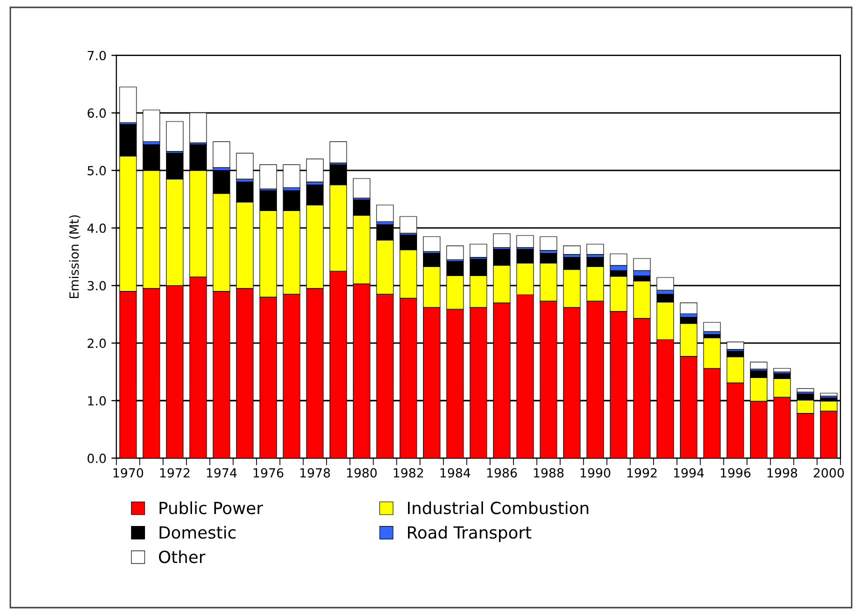  Describe the element at coordinates (97, 343) in the screenshot. I see `y-tick-label: 2.0` at that location.